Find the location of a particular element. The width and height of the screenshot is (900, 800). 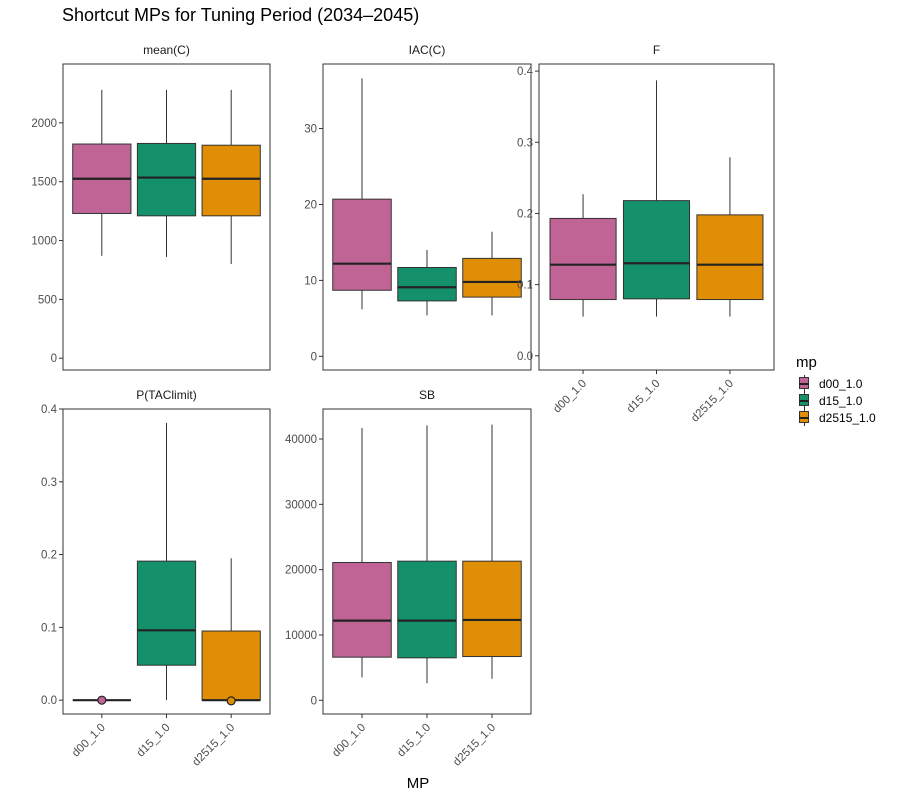

y-tick-label: 20000 is located at coordinates (301, 571).